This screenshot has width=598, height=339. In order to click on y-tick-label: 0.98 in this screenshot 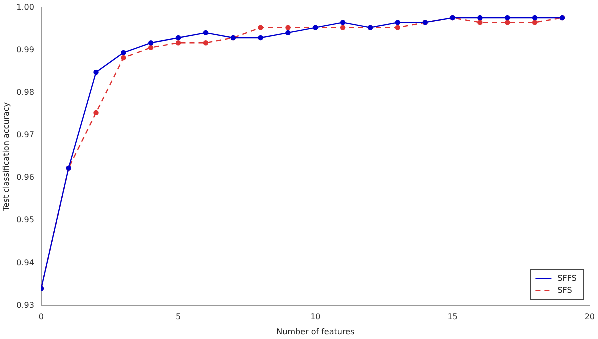, I will do `click(25, 93)`.